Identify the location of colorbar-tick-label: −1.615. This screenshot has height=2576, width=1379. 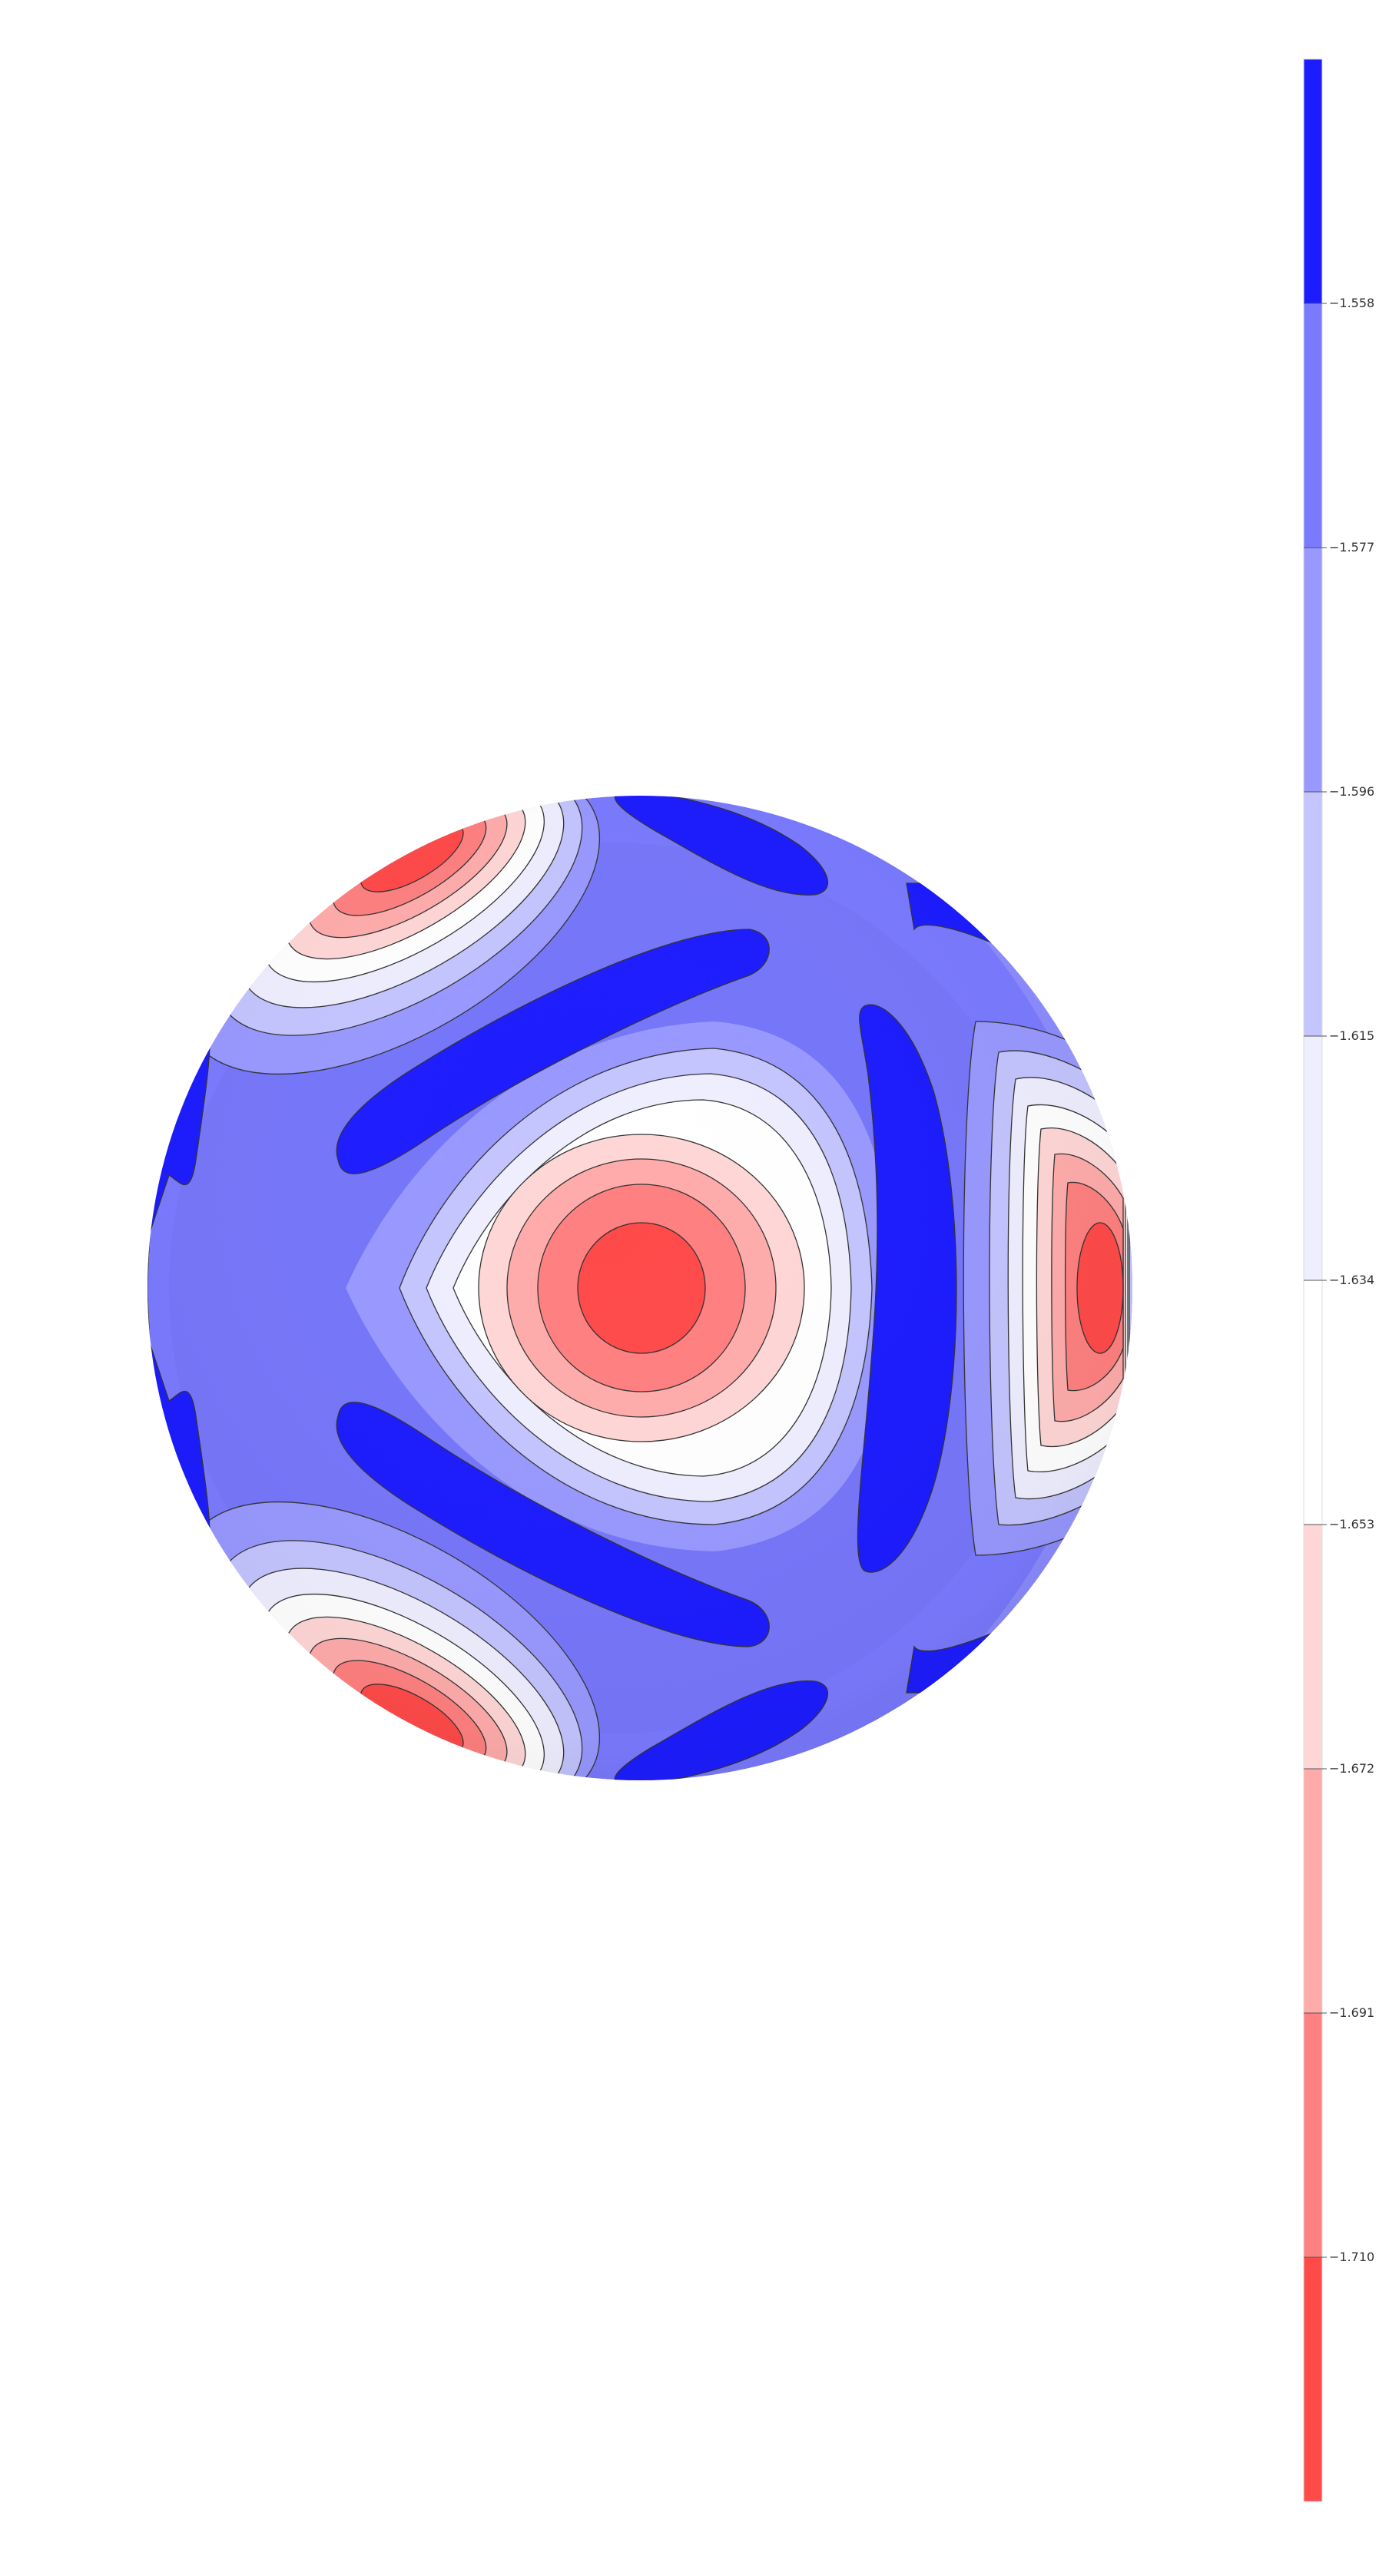
(1351, 1035).